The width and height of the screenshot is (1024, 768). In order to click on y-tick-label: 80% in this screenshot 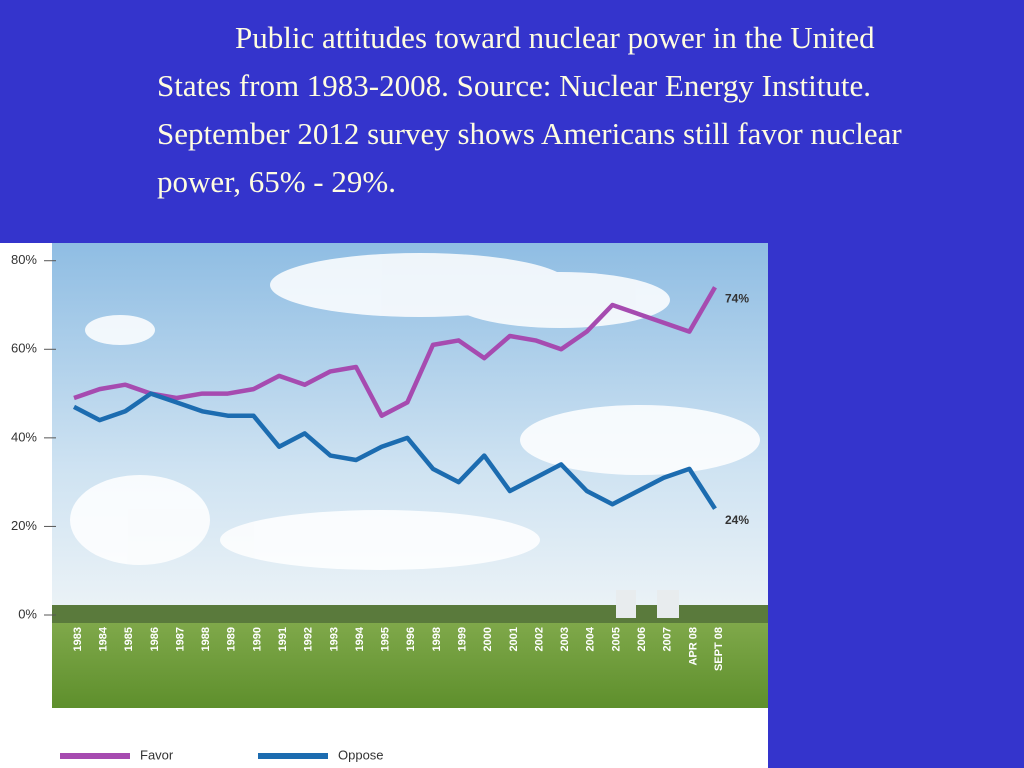, I will do `click(24, 259)`.